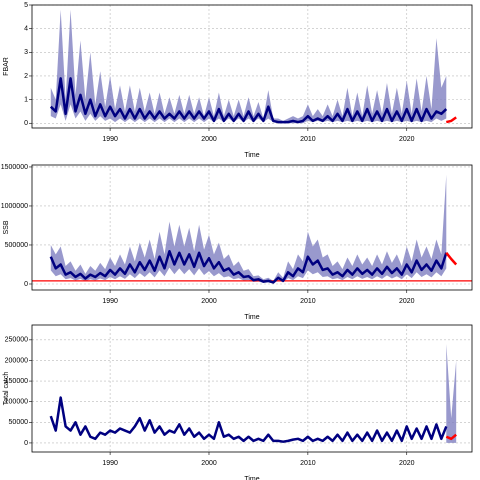 The image size is (480, 480). What do you see at coordinates (16, 402) in the screenshot?
I see `y-tick-label: 100000` at bounding box center [16, 402].